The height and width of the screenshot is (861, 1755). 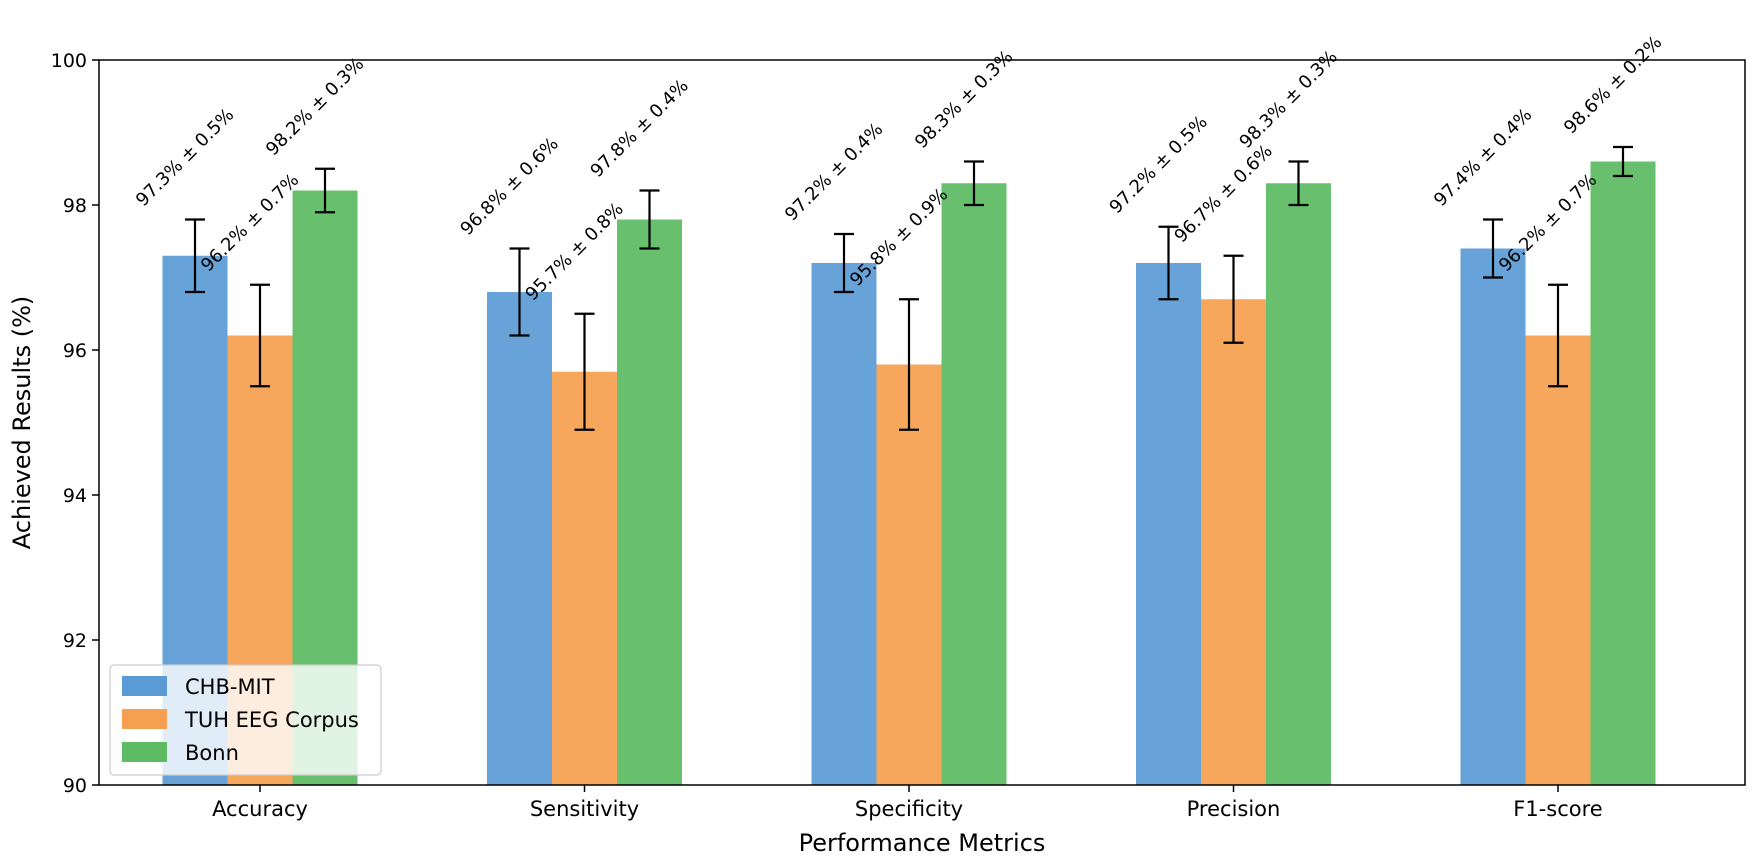 What do you see at coordinates (69, 61) in the screenshot?
I see `y-tick-label: 100` at bounding box center [69, 61].